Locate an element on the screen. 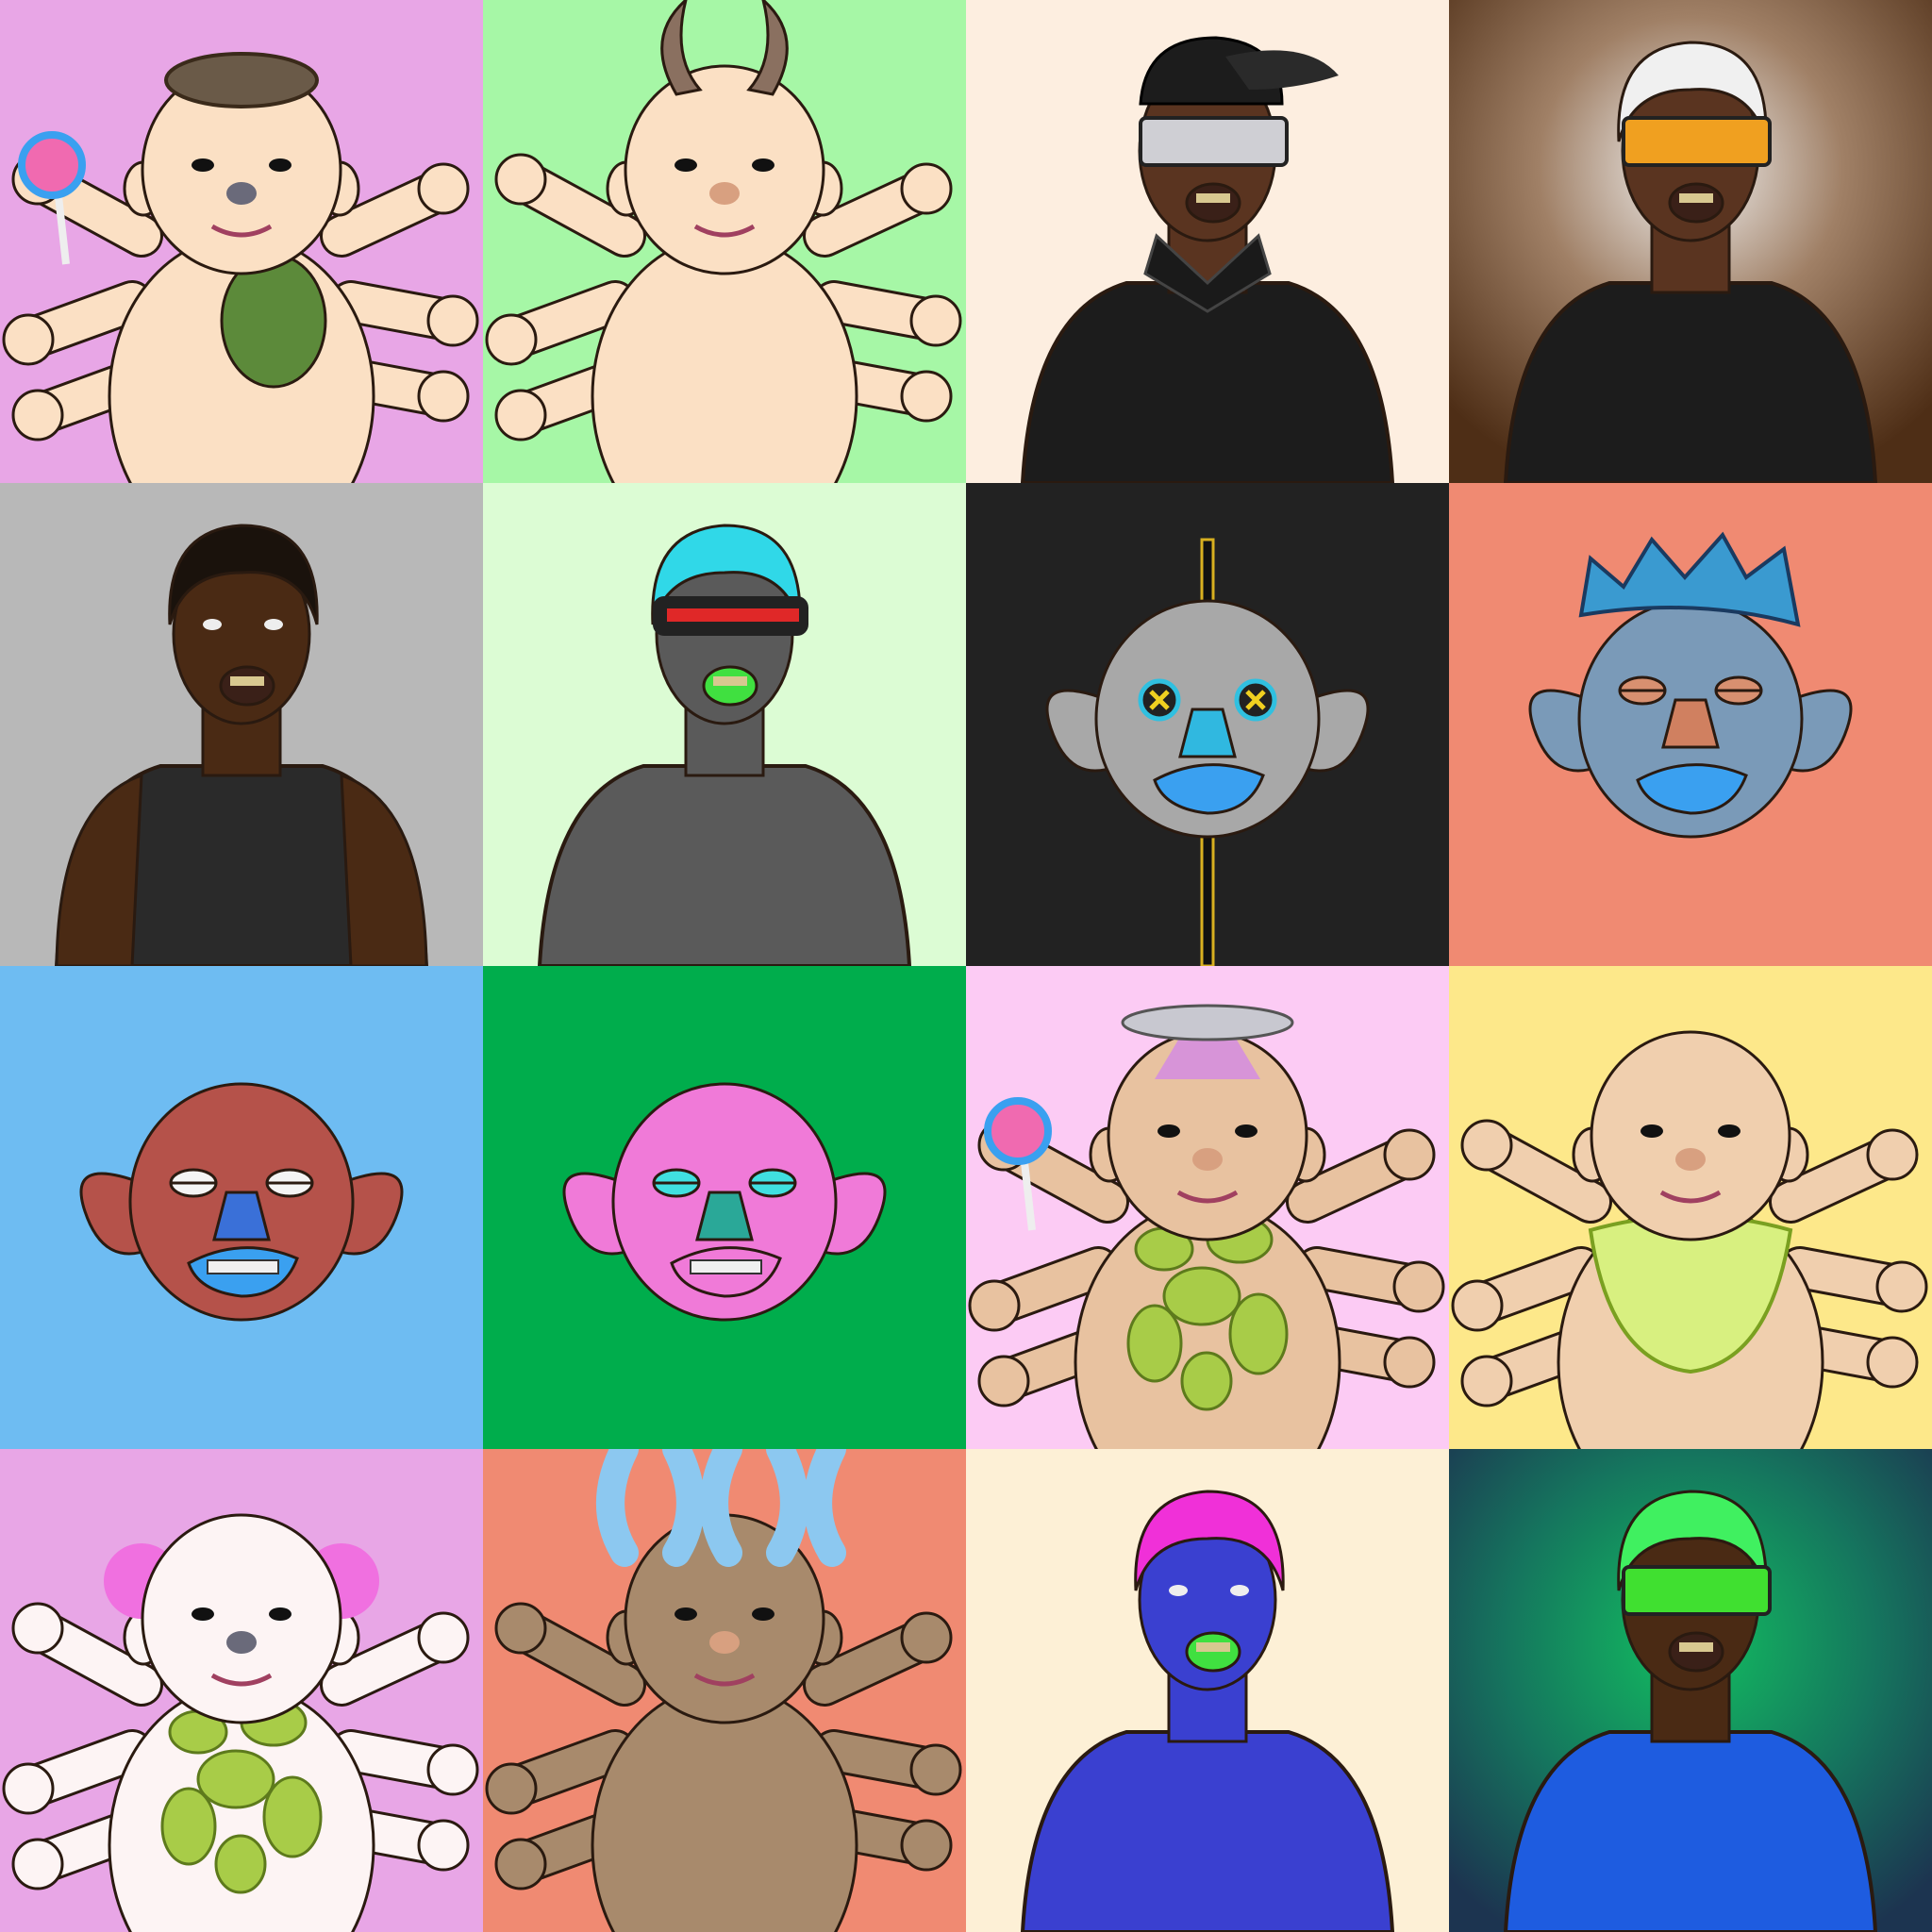 The image size is (1932, 1932). ufo-beam is located at coordinates (1207, 1055).